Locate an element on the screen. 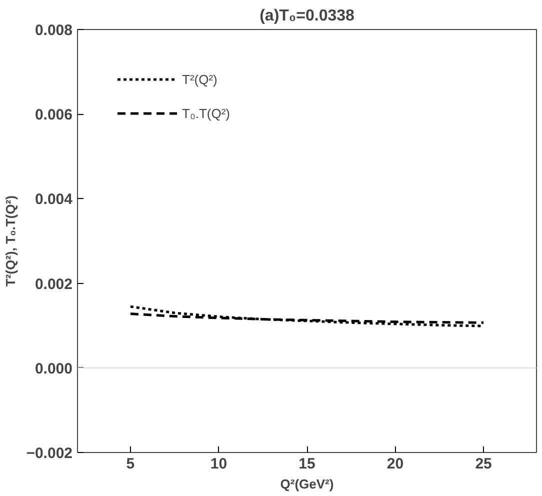  y-tick-label: 0.008 is located at coordinates (53, 30).